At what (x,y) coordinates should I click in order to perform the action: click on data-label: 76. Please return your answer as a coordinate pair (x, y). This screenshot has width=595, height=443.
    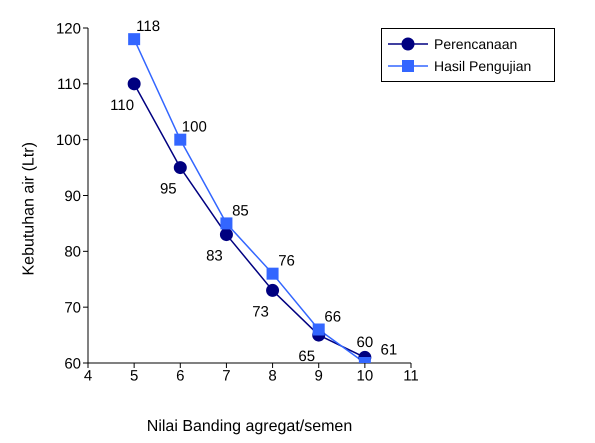
    Looking at the image, I should click on (286, 261).